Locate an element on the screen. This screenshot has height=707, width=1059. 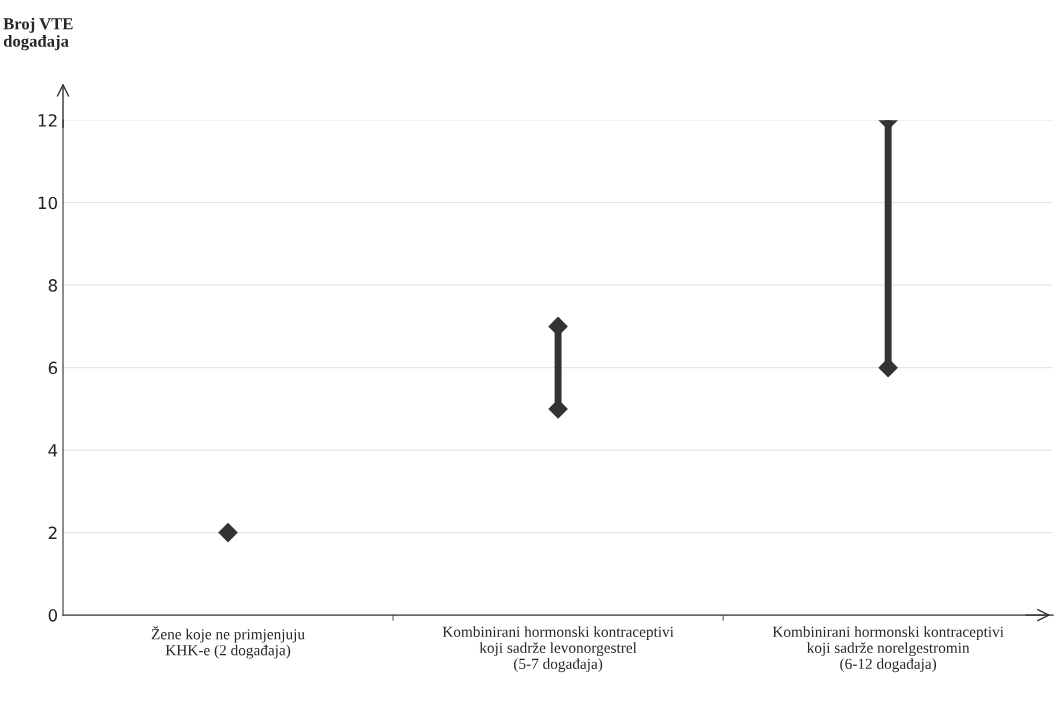
y-tick-label: 2 is located at coordinates (52, 532).